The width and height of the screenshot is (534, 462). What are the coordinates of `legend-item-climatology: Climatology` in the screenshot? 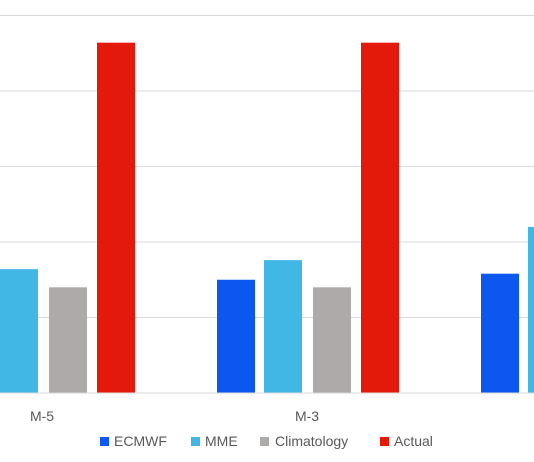 It's located at (304, 441).